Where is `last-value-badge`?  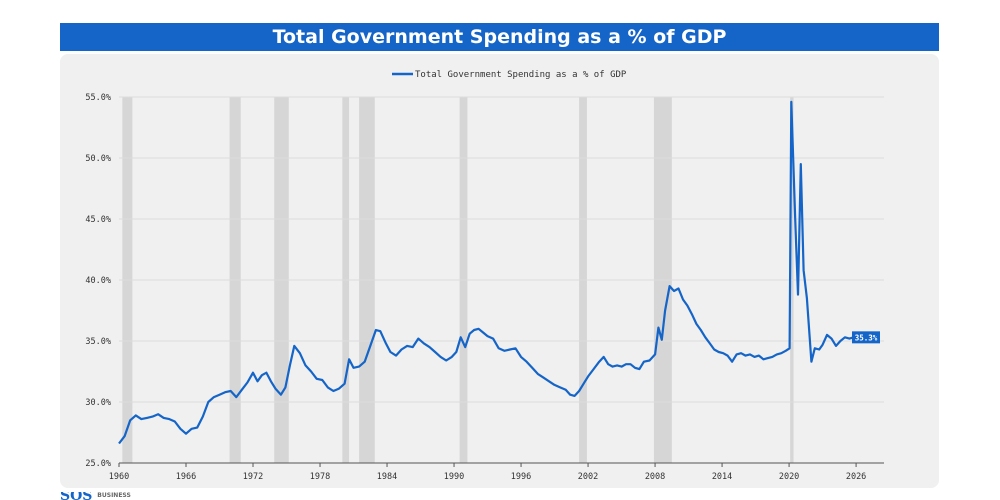 last-value-badge is located at coordinates (866, 337).